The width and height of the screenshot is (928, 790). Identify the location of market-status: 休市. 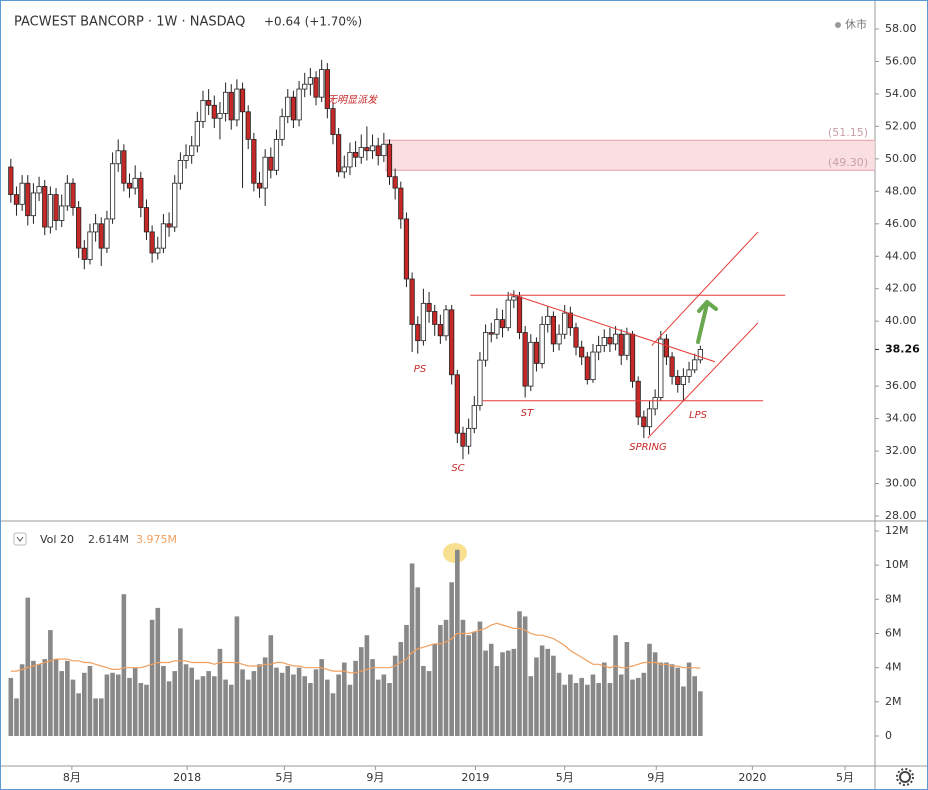
(856, 24).